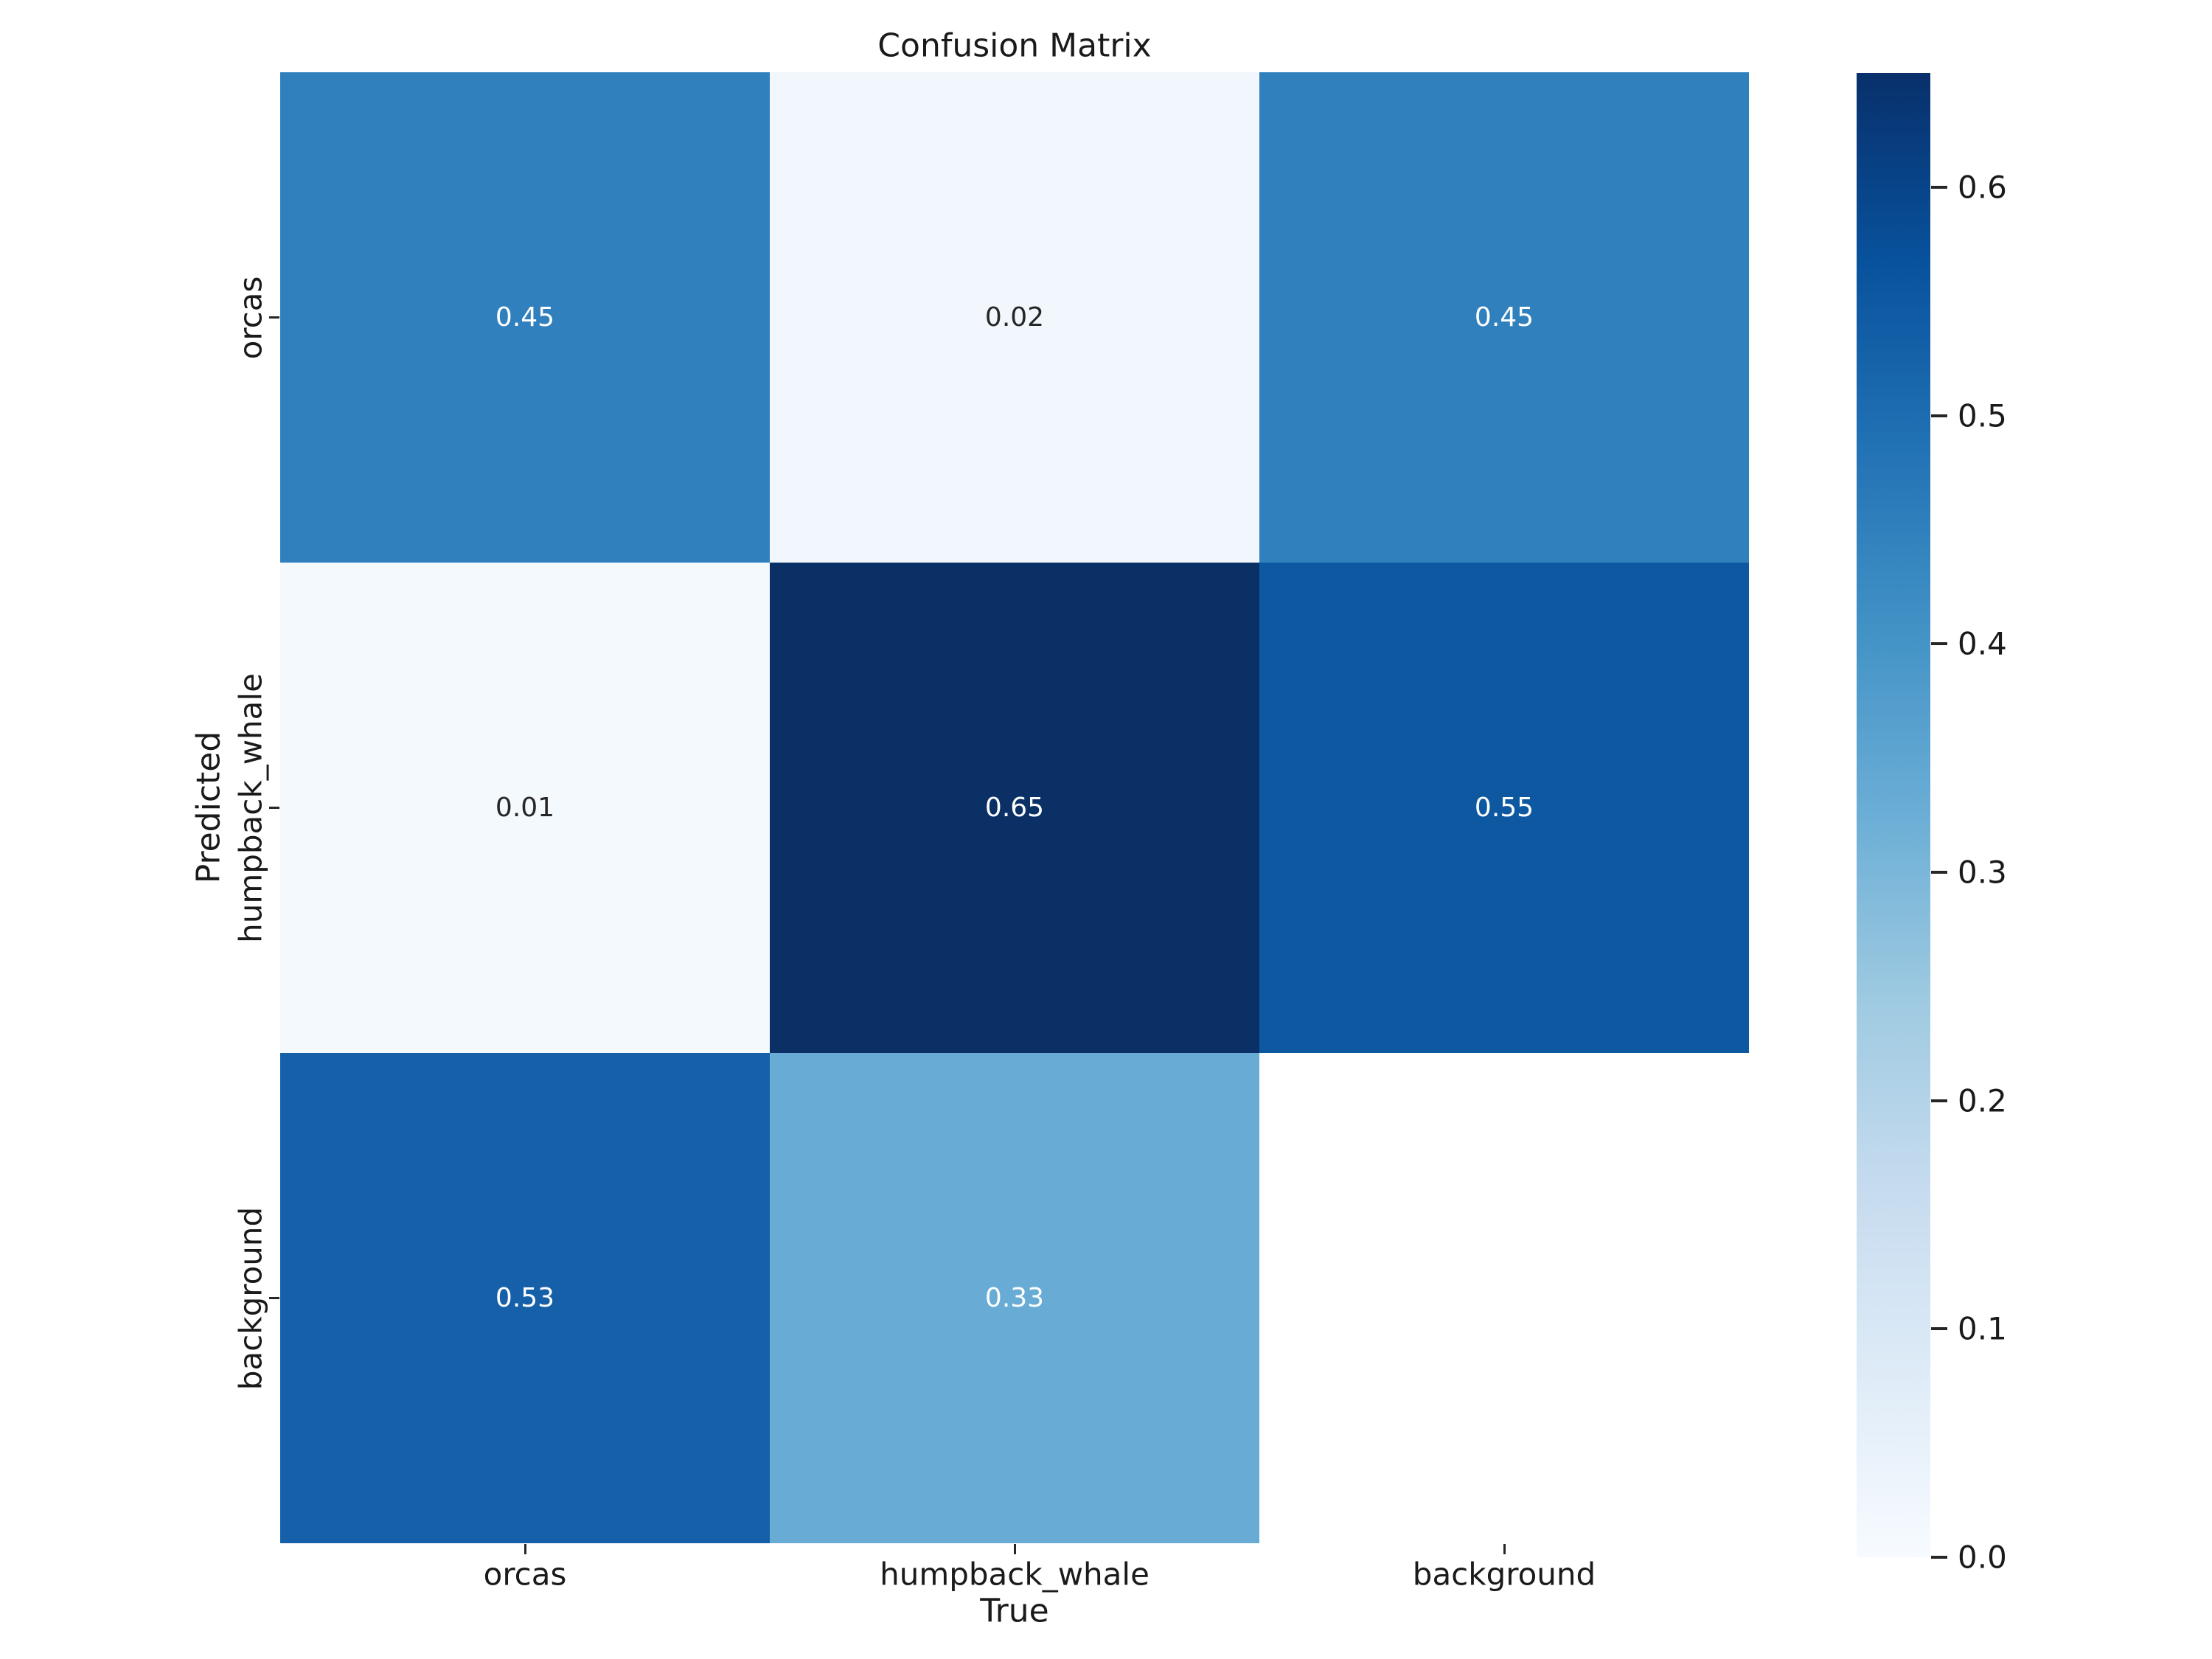  I want to click on colorbar-tick-label-0.0: 0.0, so click(1982, 1557).